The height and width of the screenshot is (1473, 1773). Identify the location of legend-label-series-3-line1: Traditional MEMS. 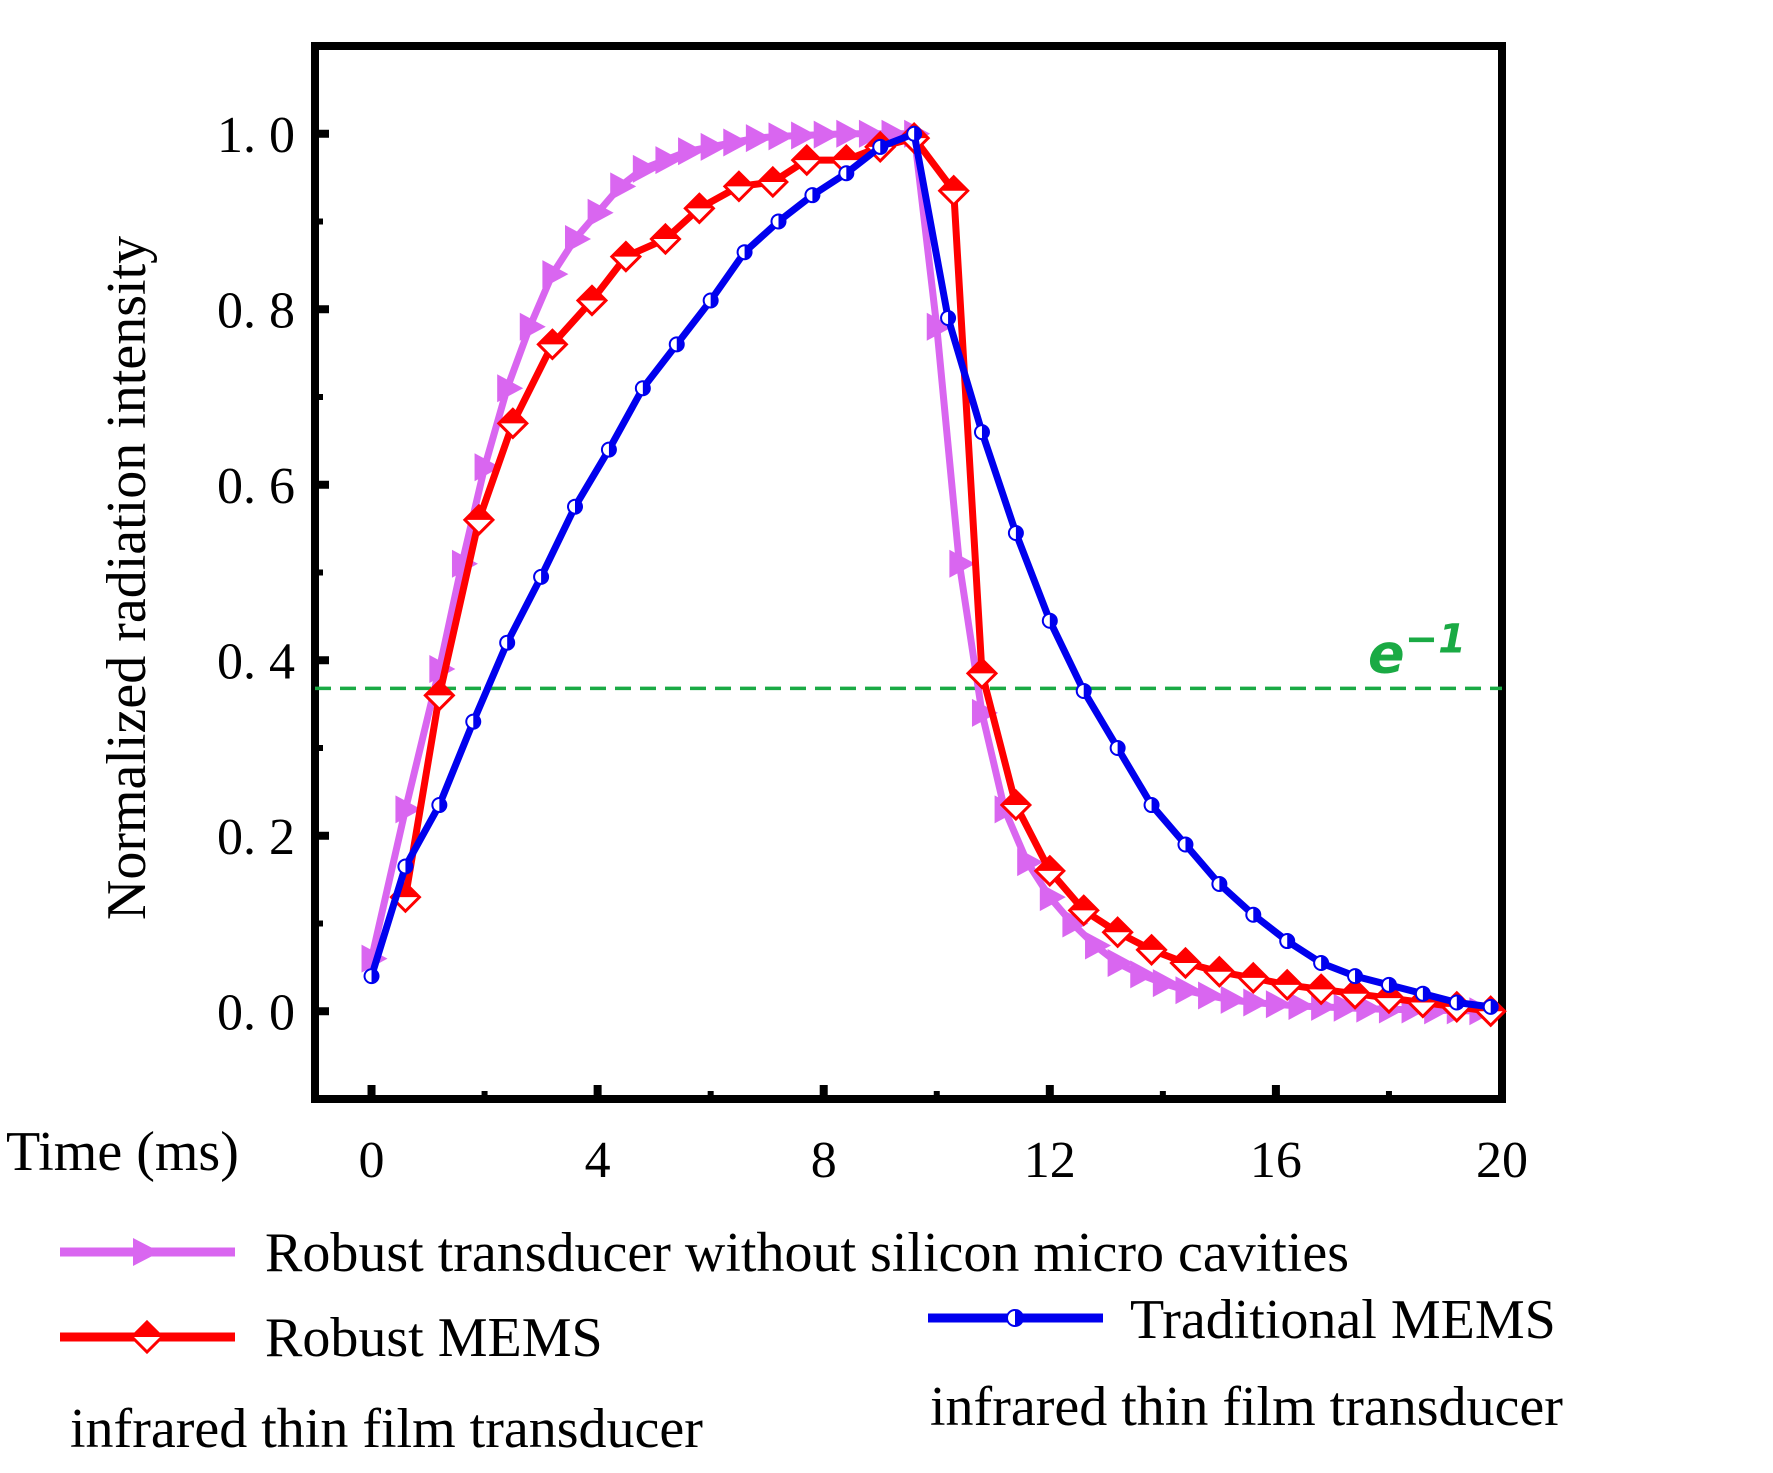
(1343, 1320).